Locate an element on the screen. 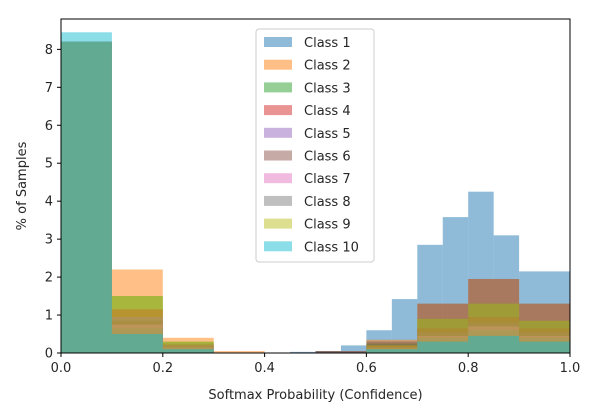 This screenshot has height=415, width=600. x-axis-label: Softmax Probability (Confidence) is located at coordinates (315, 395).